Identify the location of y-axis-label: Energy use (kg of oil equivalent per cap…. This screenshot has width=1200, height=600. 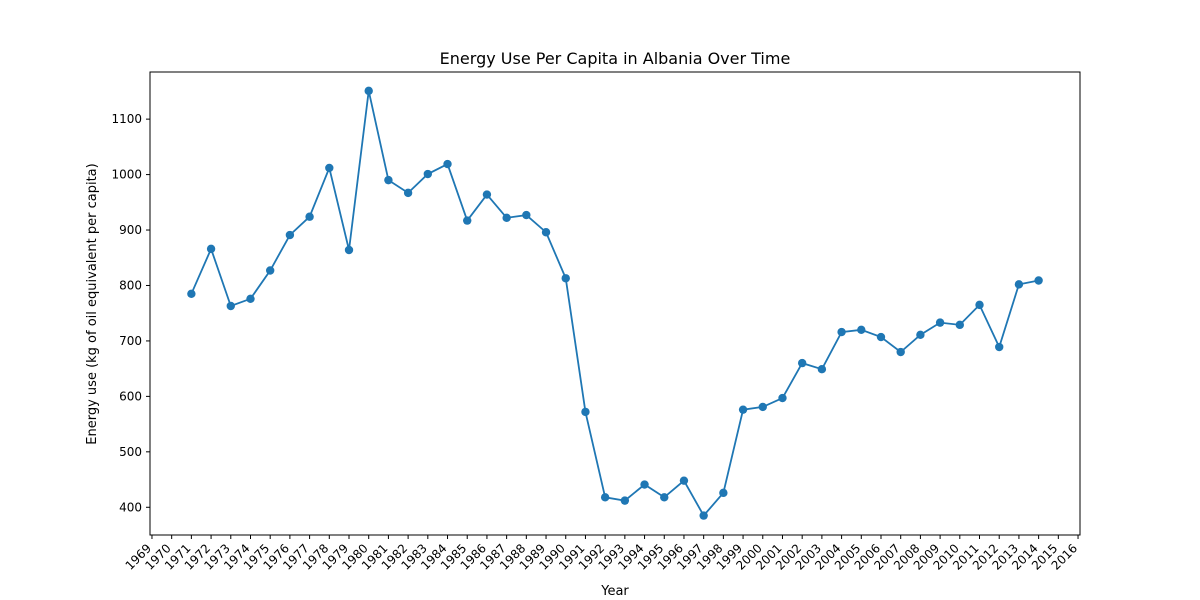
(92, 303).